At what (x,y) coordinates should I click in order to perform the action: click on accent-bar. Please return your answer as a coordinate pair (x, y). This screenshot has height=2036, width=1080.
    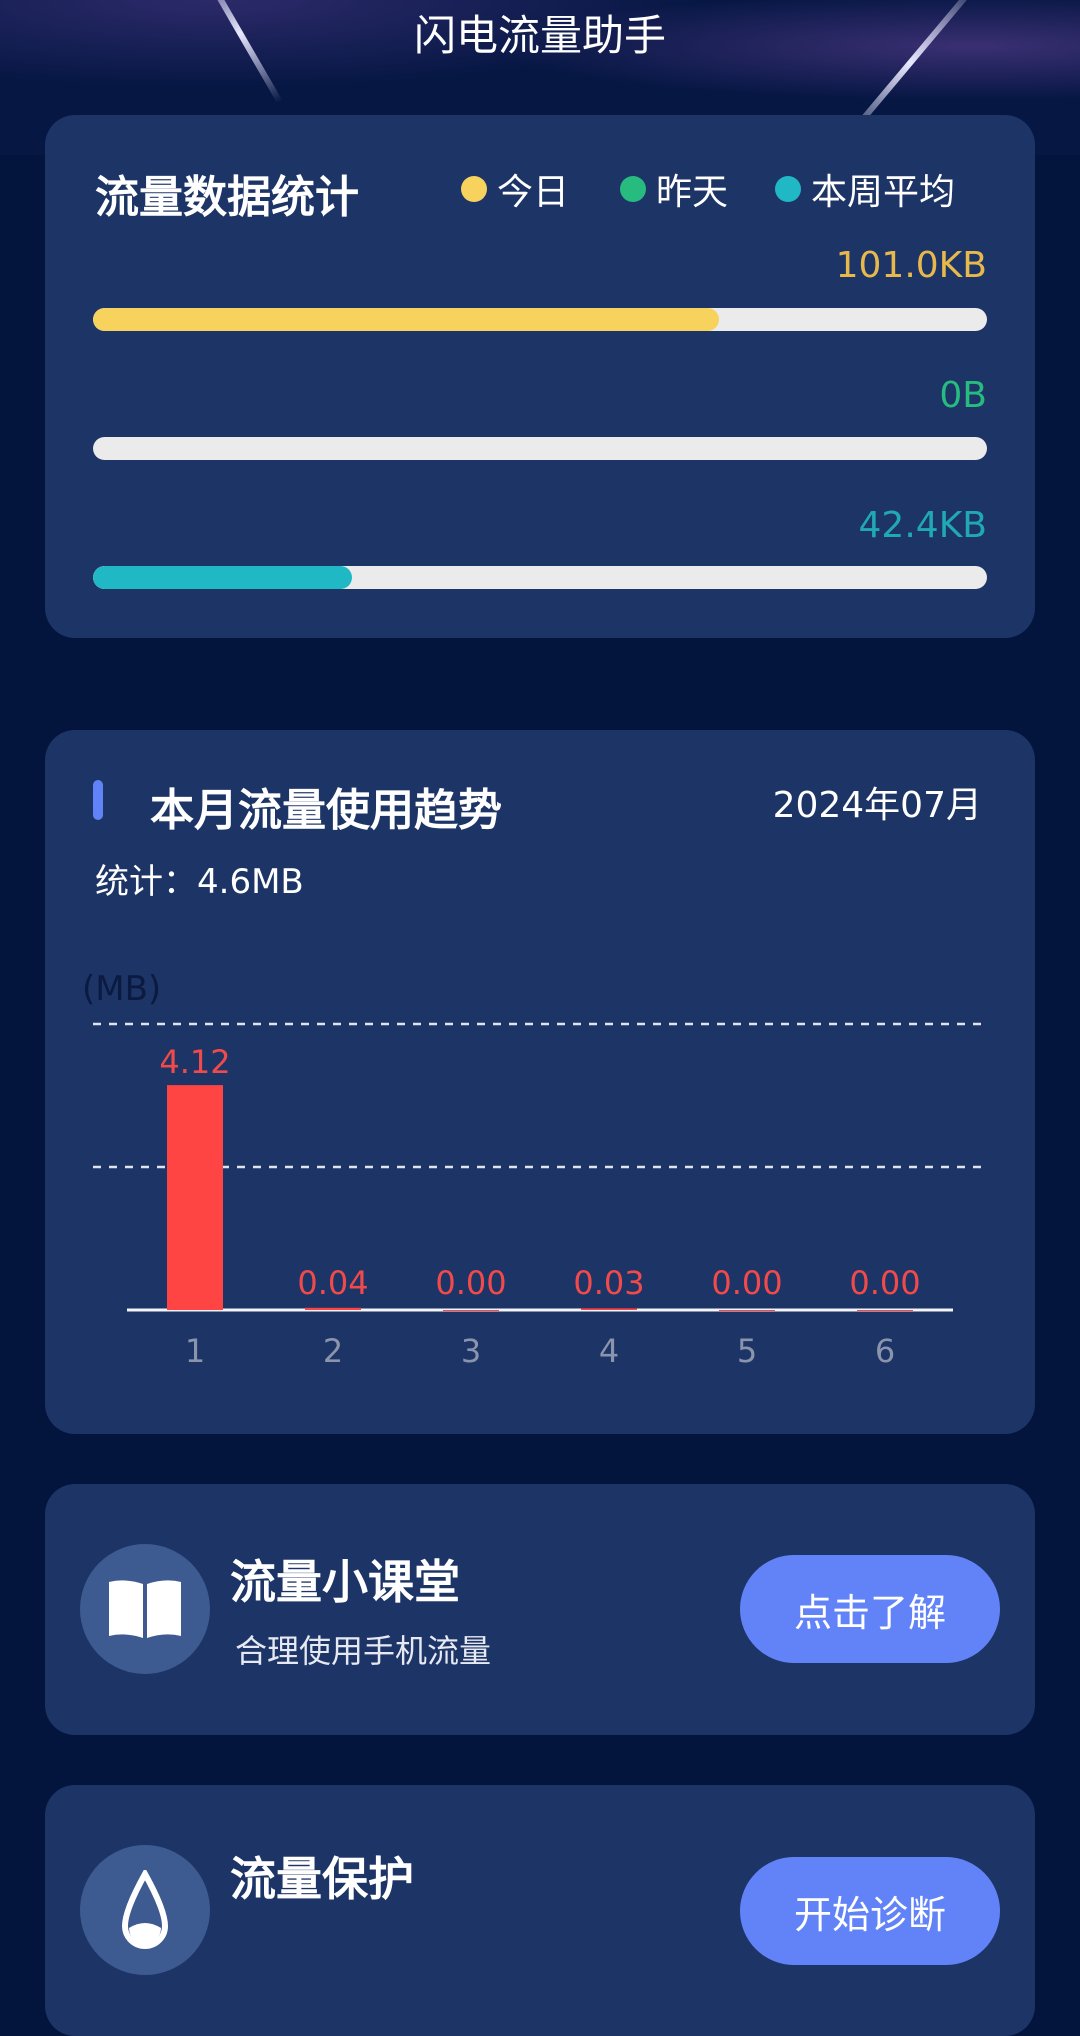
    Looking at the image, I should click on (98, 800).